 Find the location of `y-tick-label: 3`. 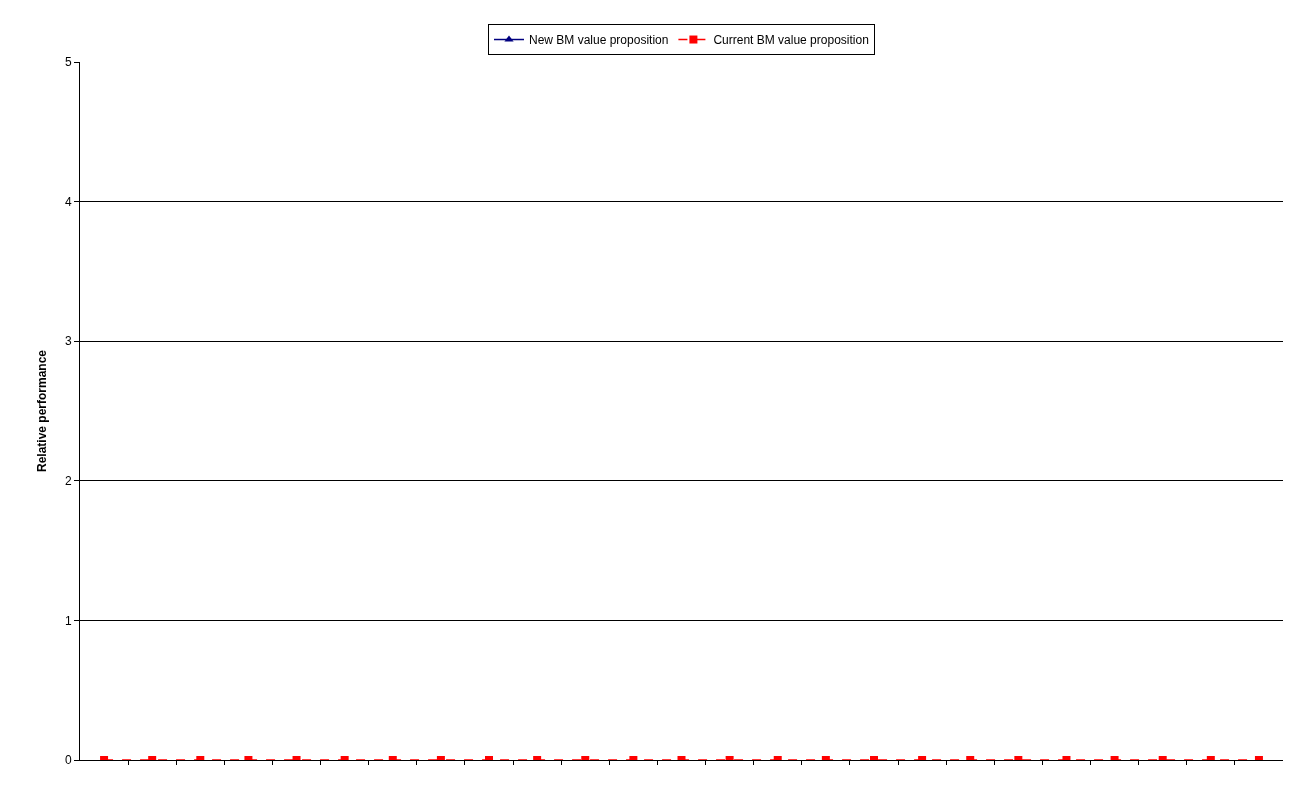

y-tick-label: 3 is located at coordinates (68, 341).